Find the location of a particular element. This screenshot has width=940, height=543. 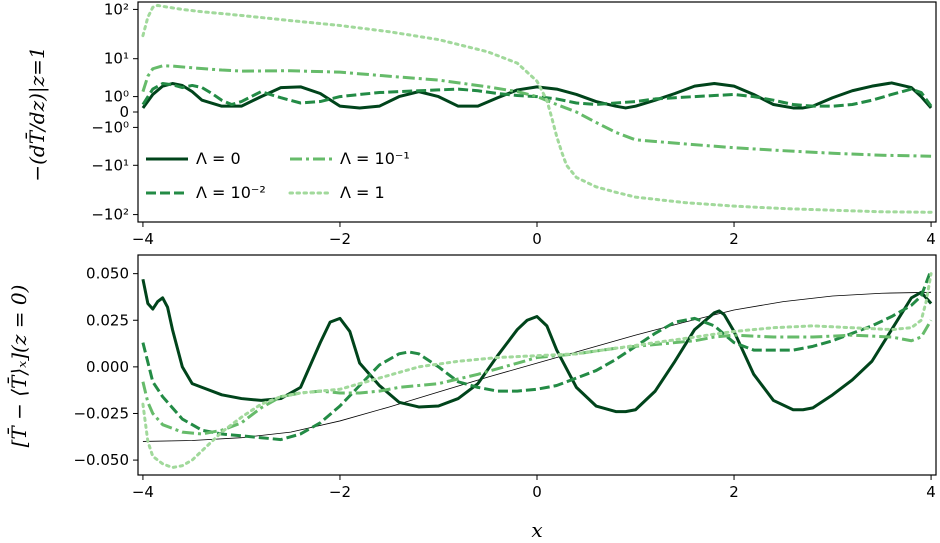

top-x-tick-label: −4 is located at coordinates (143, 239).